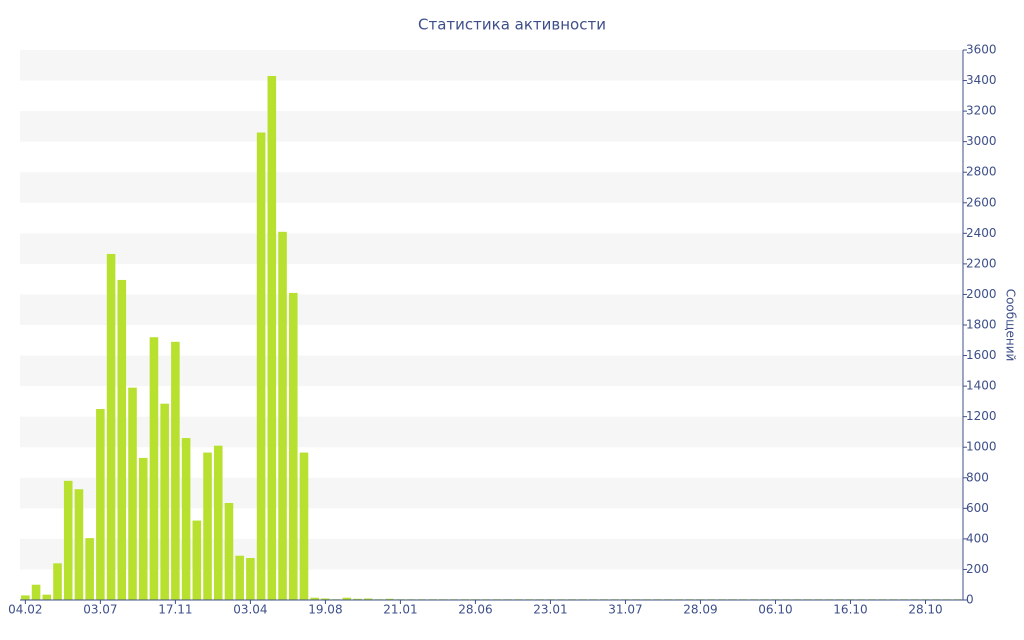  Describe the element at coordinates (981, 111) in the screenshot. I see `y-tick-label: 3200` at that location.